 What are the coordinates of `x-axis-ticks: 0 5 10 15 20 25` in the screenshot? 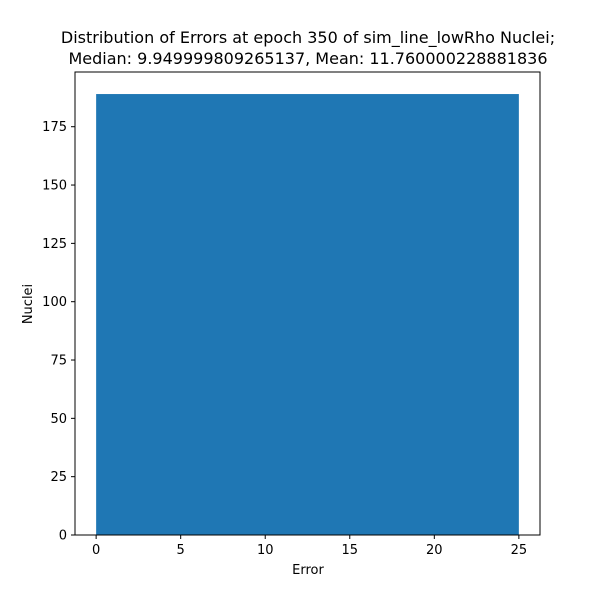 It's located at (309, 546).